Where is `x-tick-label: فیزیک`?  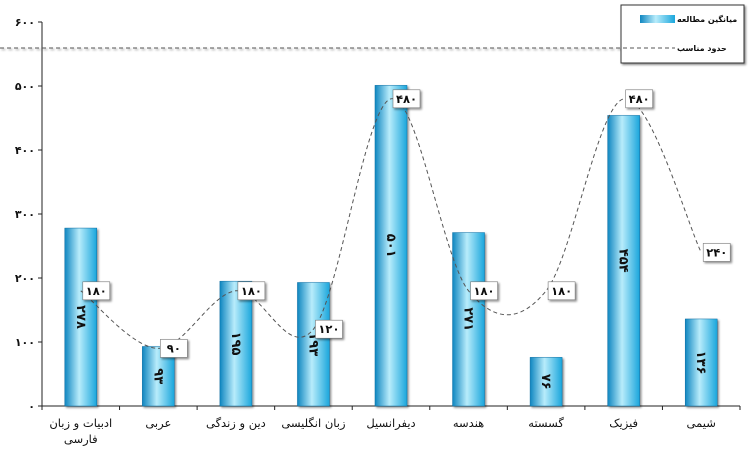 x-tick-label: فیزیک is located at coordinates (623, 423).